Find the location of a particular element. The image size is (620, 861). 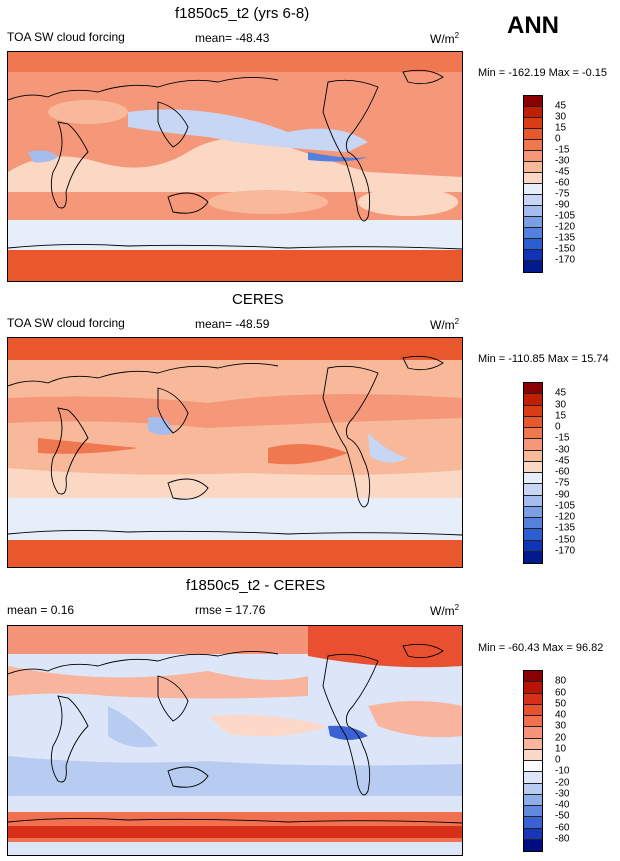

colorbar-tick-label: 80 is located at coordinates (561, 681).